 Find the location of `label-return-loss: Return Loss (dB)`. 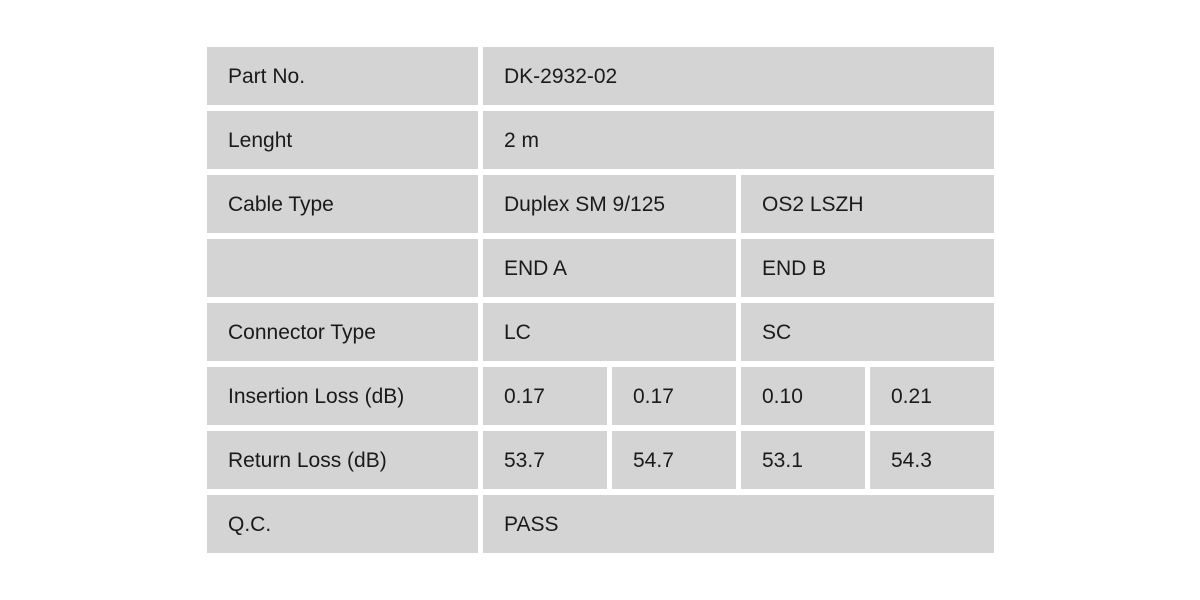

label-return-loss: Return Loss (dB) is located at coordinates (342, 460).